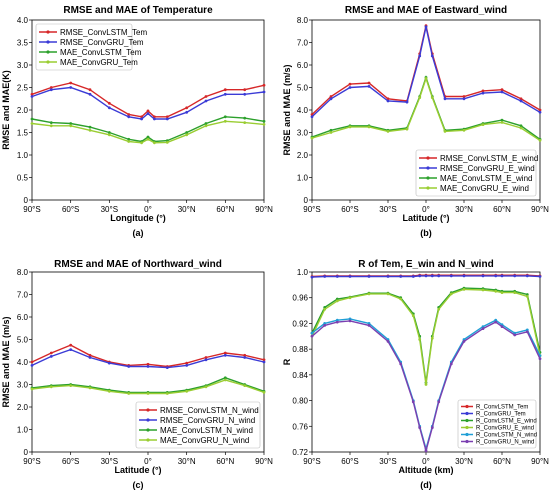 Image resolution: width=550 pixels, height=501 pixels. What do you see at coordinates (187, 209) in the screenshot?
I see `x-tick-label: 30°N` at bounding box center [187, 209].